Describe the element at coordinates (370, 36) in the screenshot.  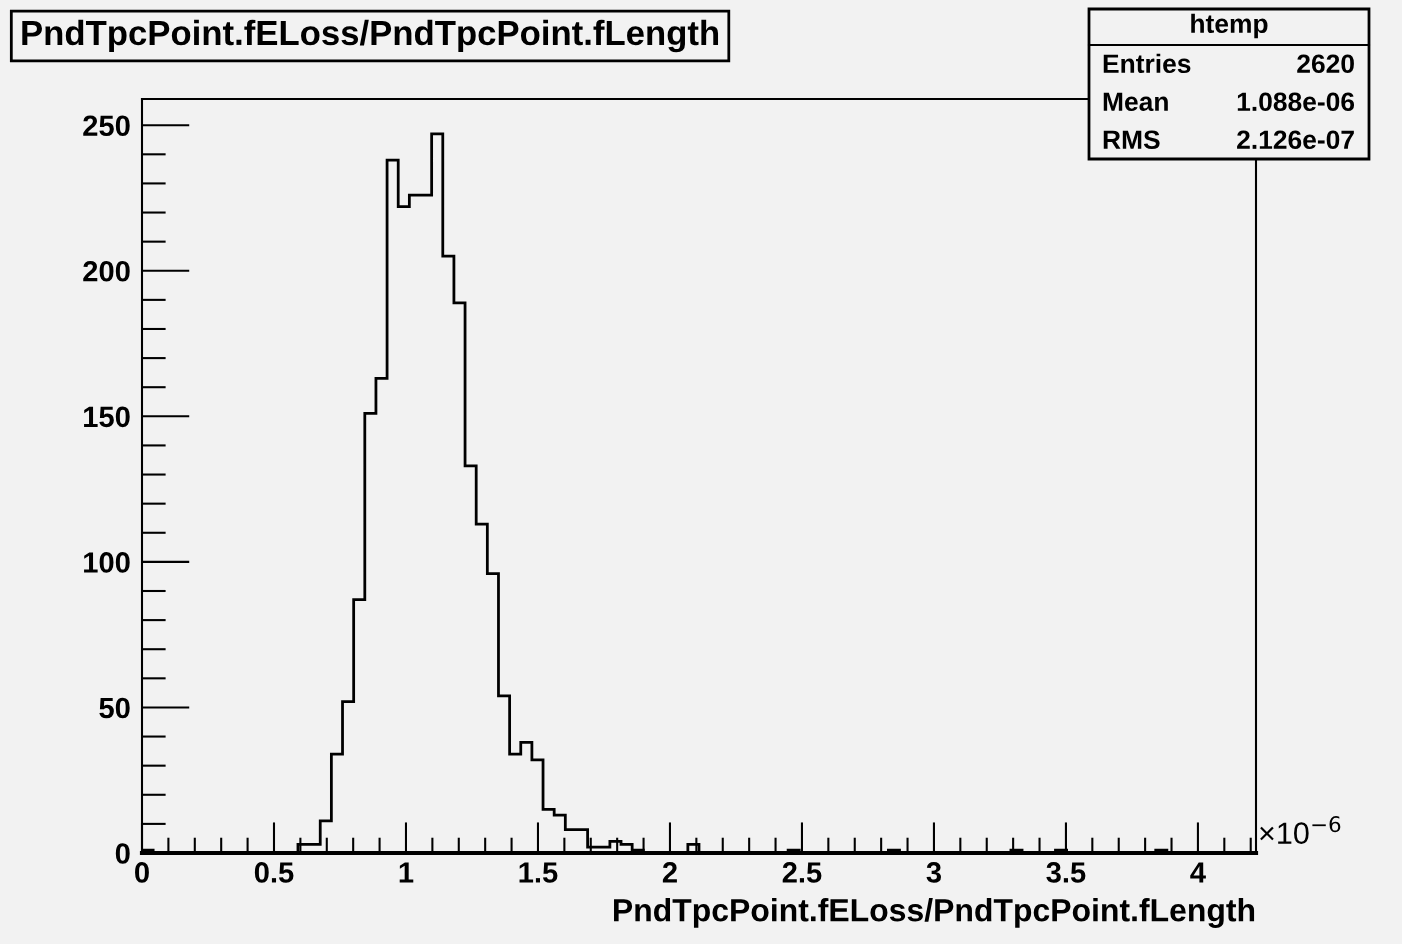
I see `chart-title: PndTpcPoint.fELoss/PndTpcPoint.fLength` at that location.